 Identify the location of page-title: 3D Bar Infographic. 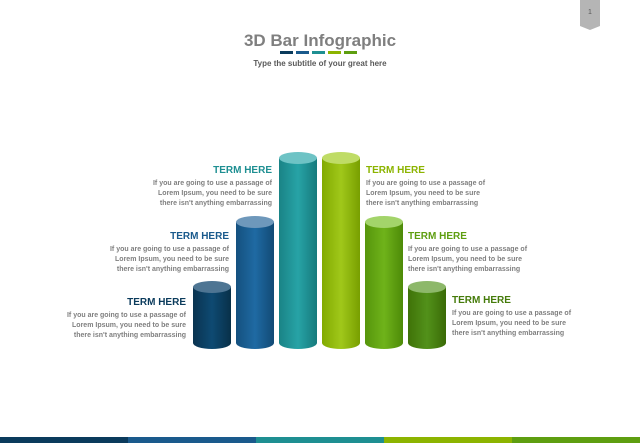
(320, 40).